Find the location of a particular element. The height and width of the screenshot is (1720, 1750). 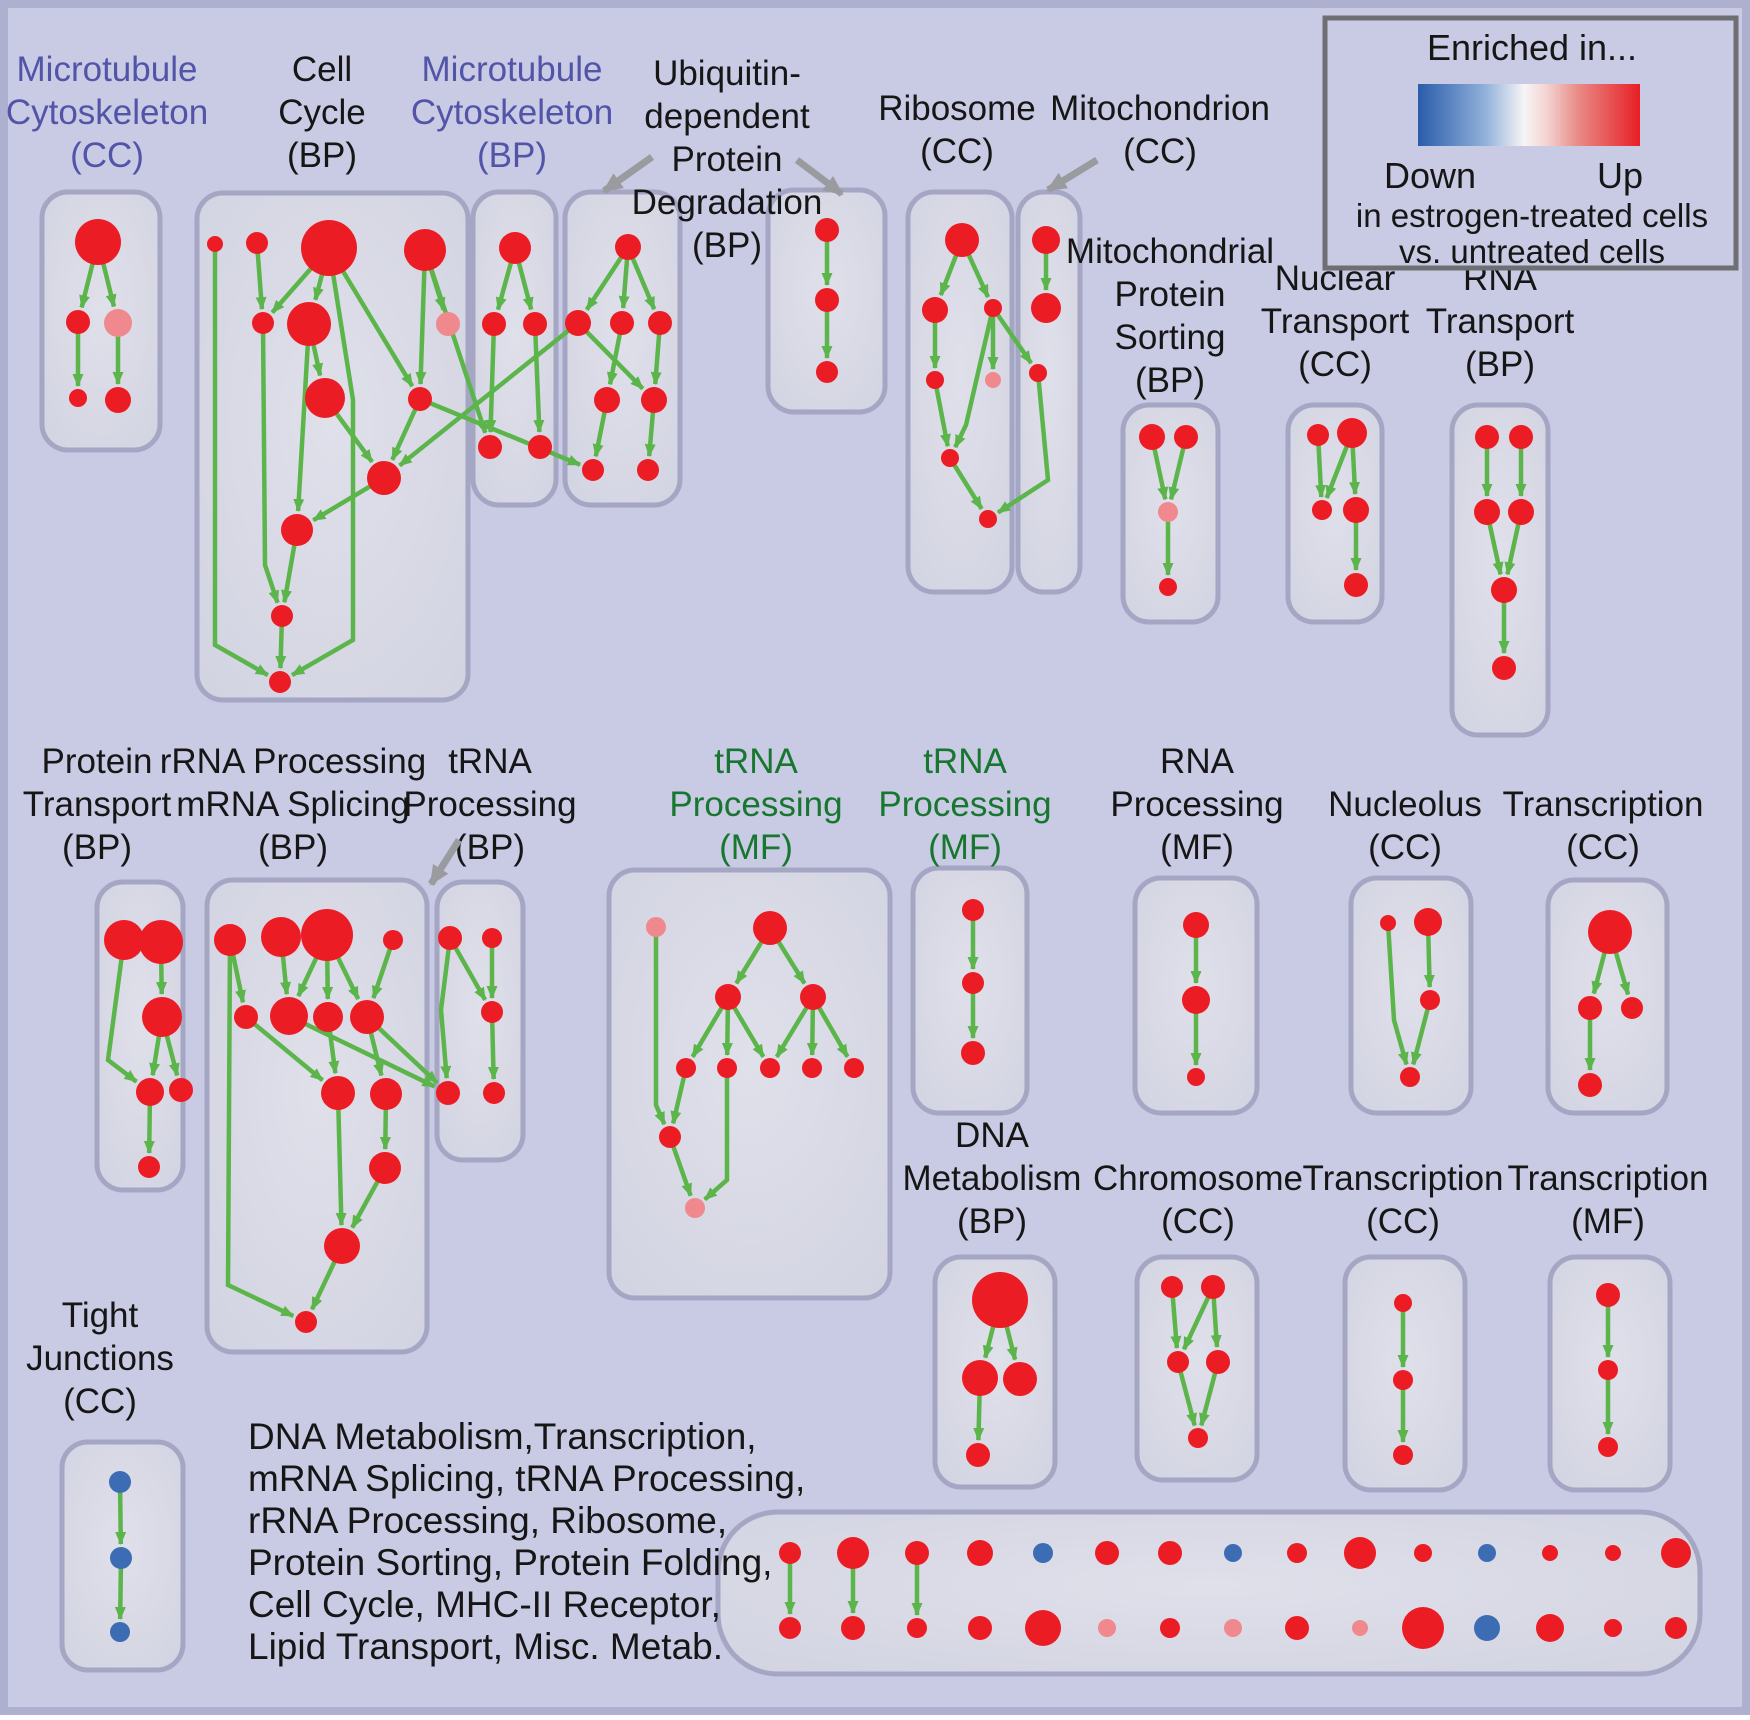

gene-node-tmf1-b4 is located at coordinates (812, 1068).